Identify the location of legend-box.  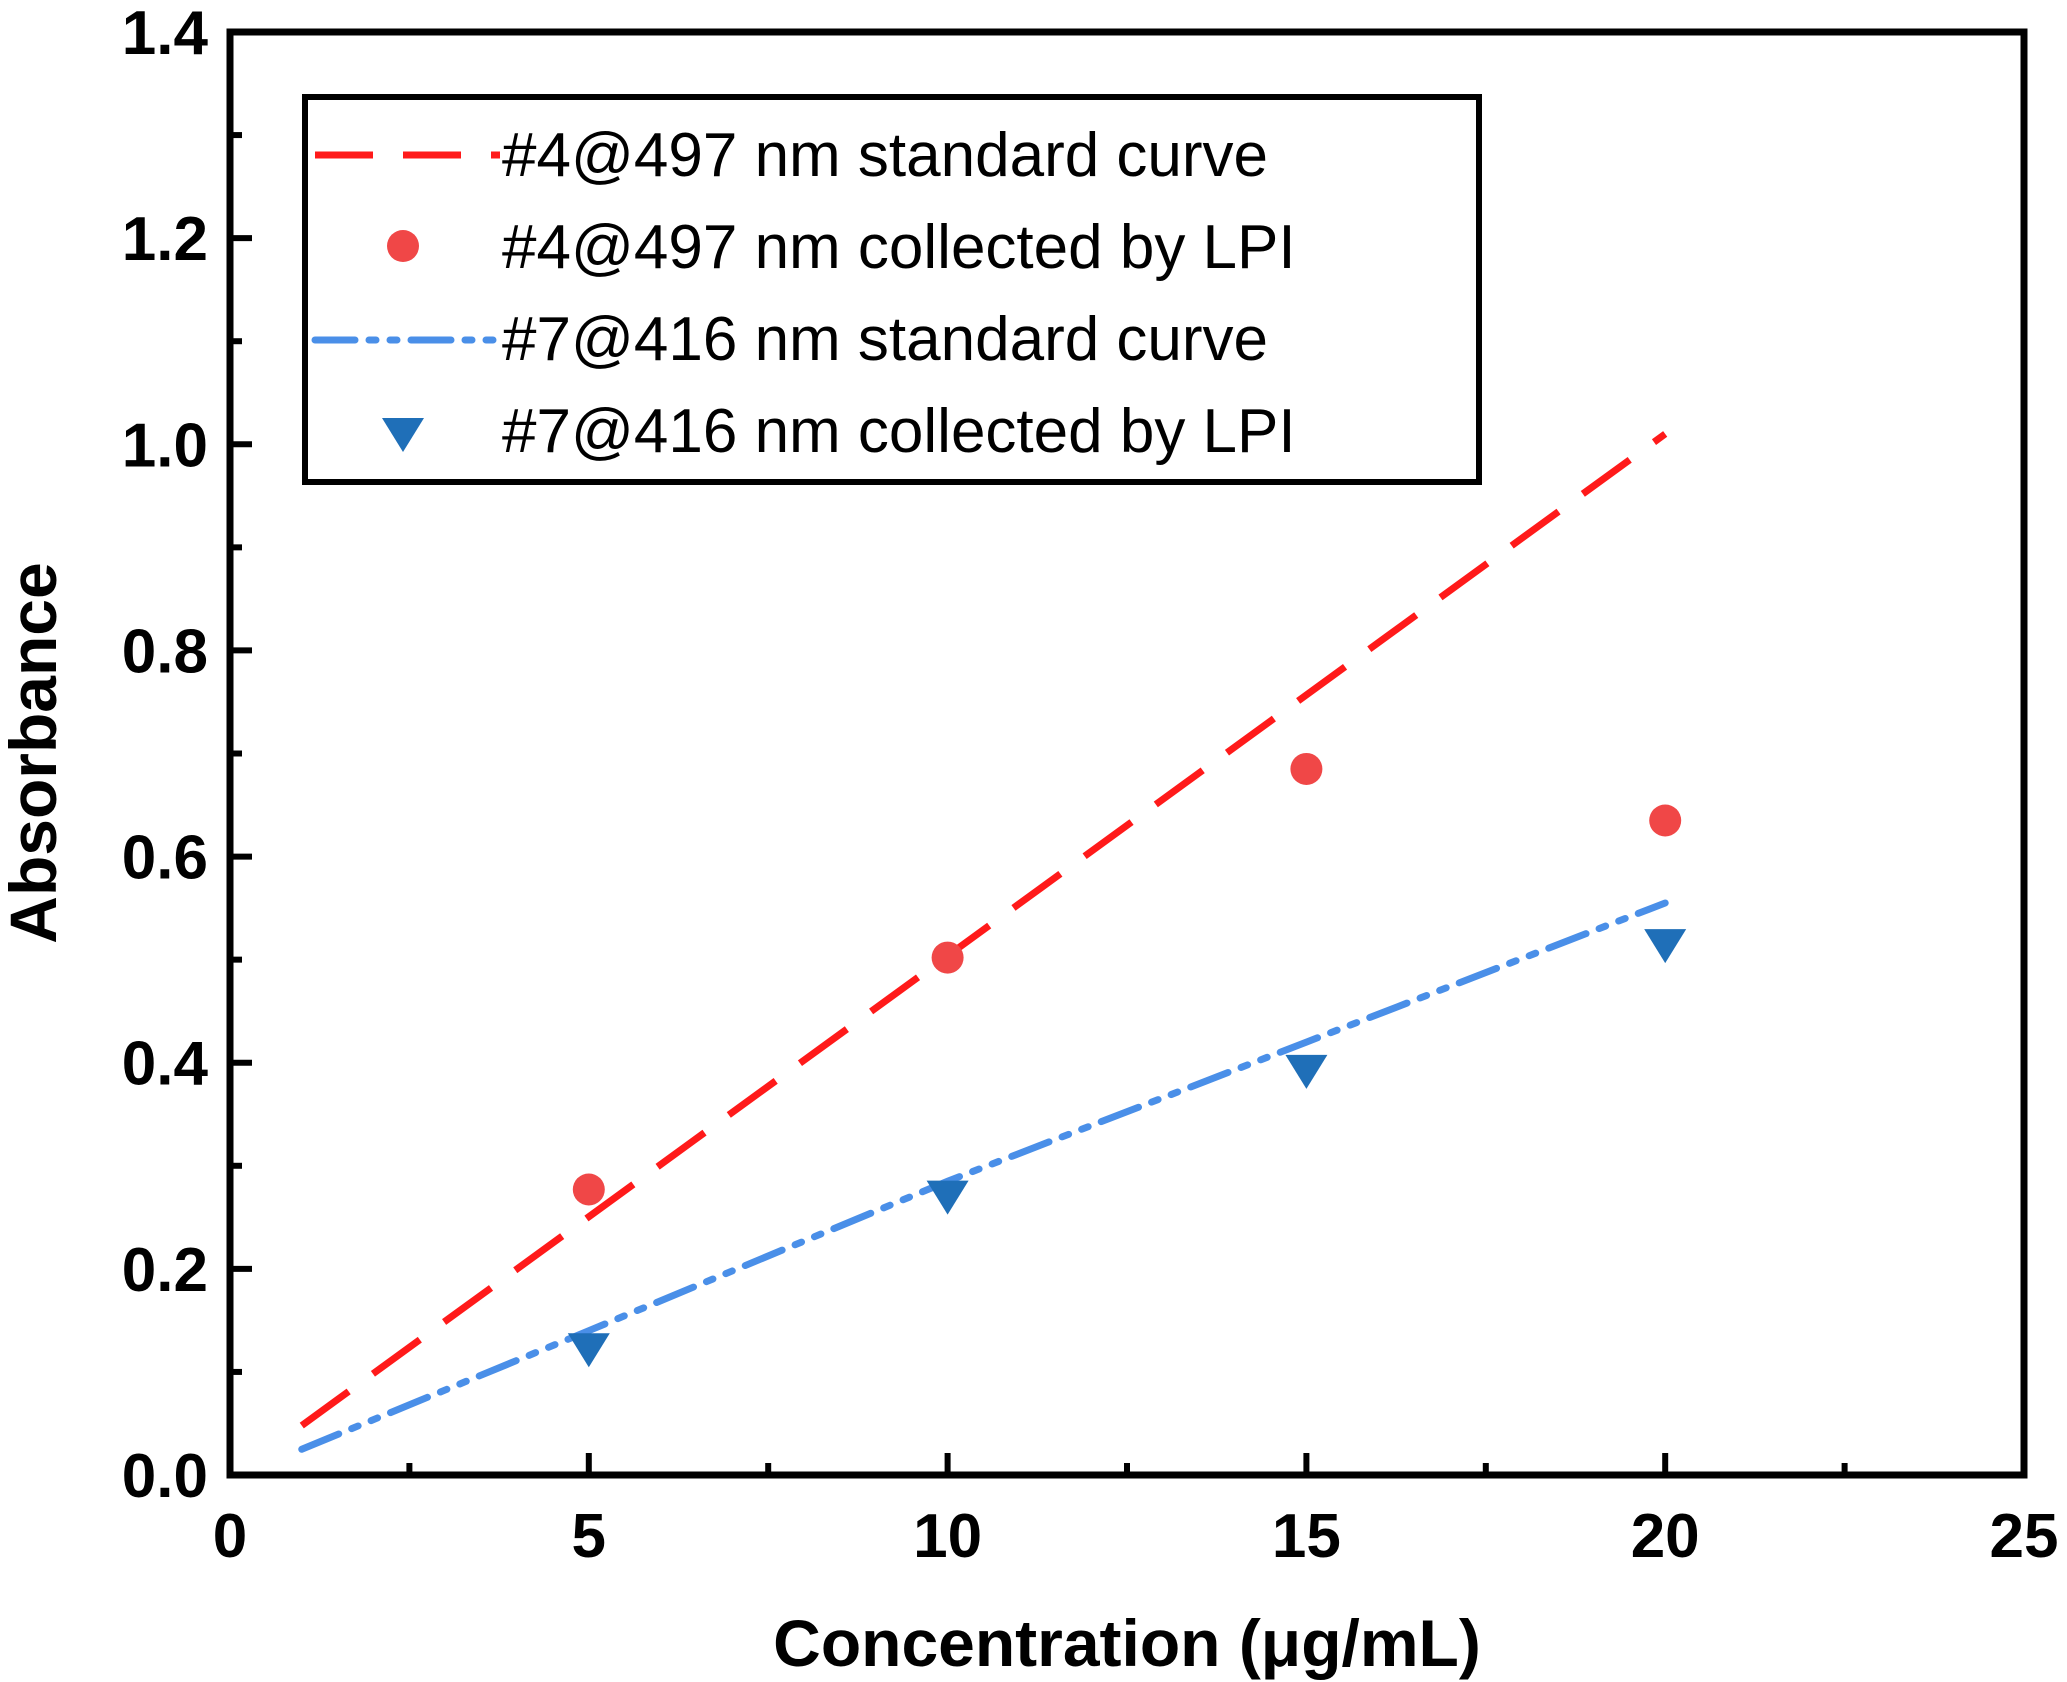
(892, 289).